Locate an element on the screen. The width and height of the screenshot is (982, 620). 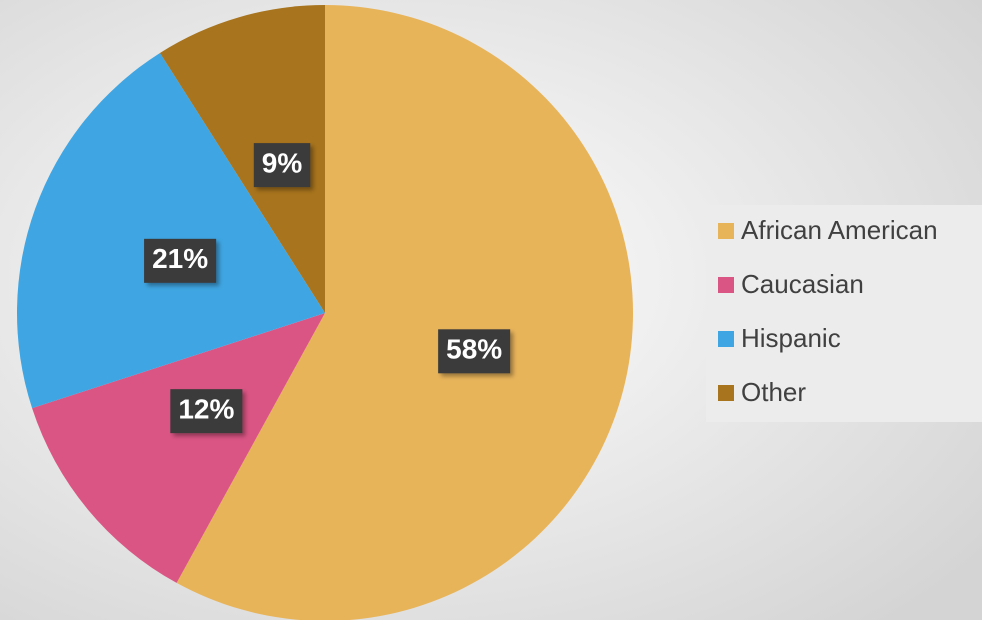
legend-box is located at coordinates (844, 313).